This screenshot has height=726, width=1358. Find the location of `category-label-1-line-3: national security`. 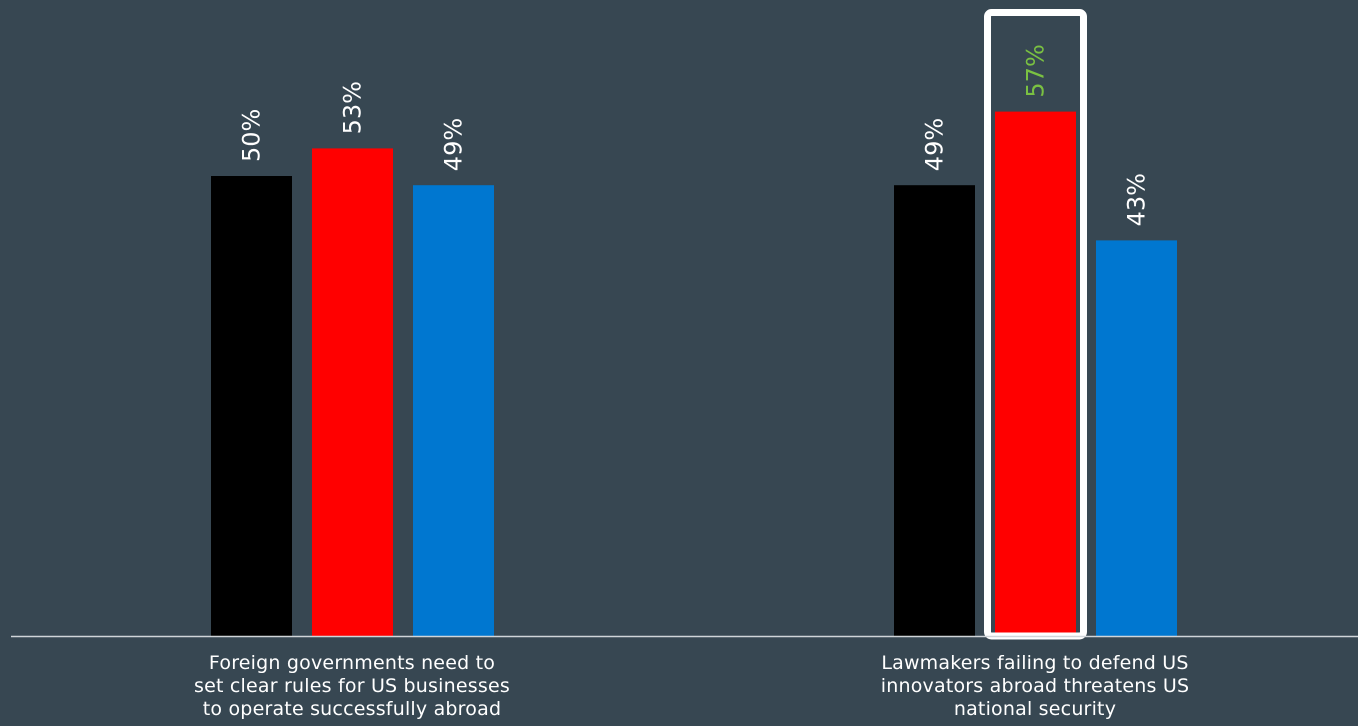

category-label-1-line-3: national security is located at coordinates (1035, 709).